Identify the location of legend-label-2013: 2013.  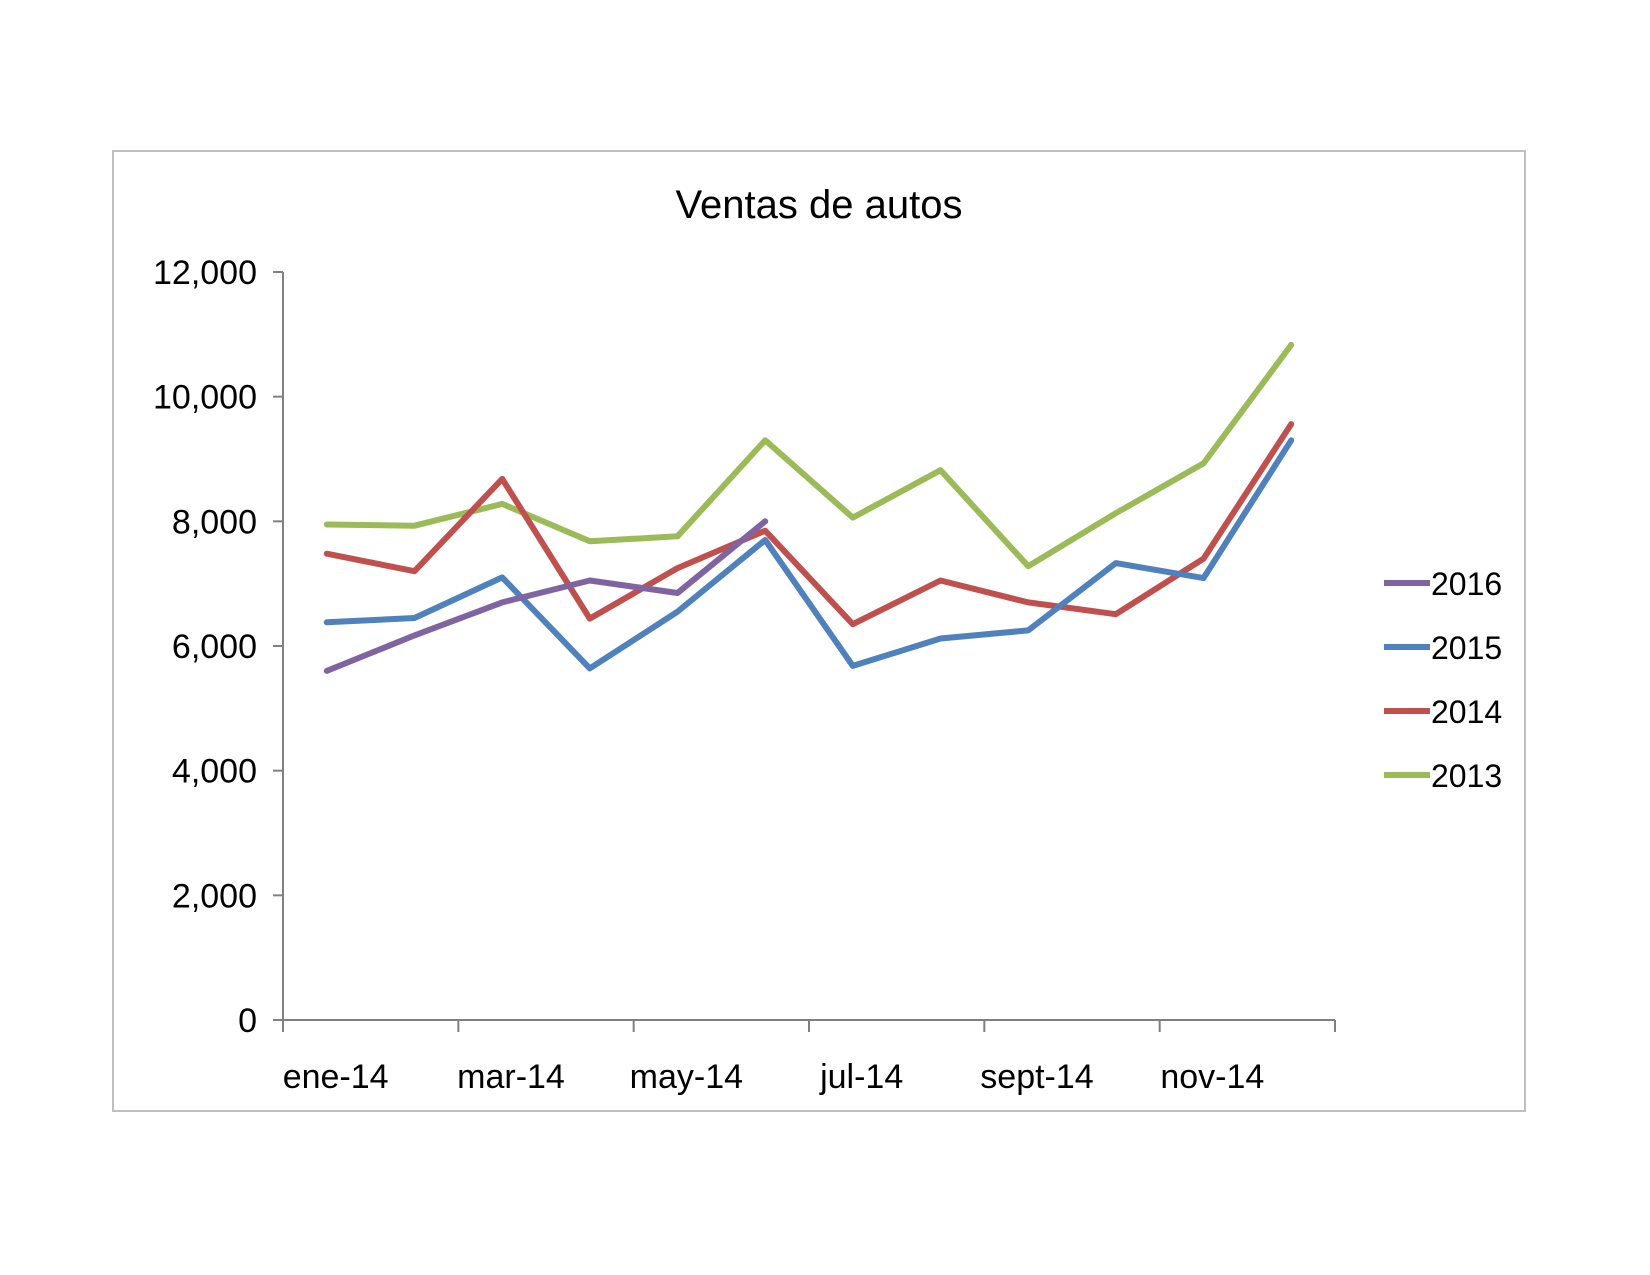
(1466, 776).